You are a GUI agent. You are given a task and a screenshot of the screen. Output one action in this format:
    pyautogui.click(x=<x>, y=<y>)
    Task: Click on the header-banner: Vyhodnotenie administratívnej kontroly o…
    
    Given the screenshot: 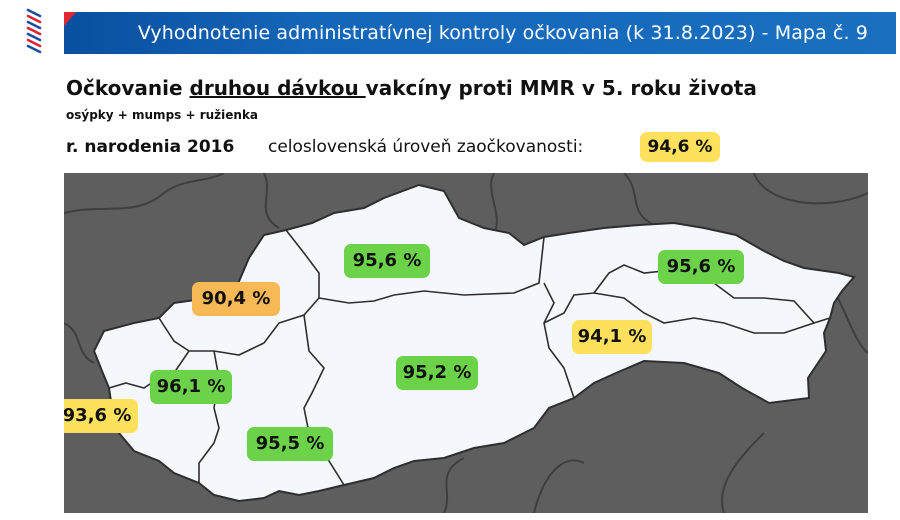 What is the action you would take?
    pyautogui.click(x=480, y=33)
    